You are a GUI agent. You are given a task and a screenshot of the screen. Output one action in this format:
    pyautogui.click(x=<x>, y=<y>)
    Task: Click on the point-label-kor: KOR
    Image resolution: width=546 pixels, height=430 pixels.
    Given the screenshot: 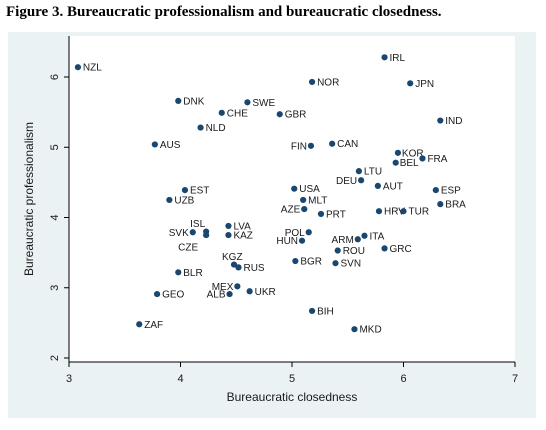 What is the action you would take?
    pyautogui.click(x=413, y=153)
    